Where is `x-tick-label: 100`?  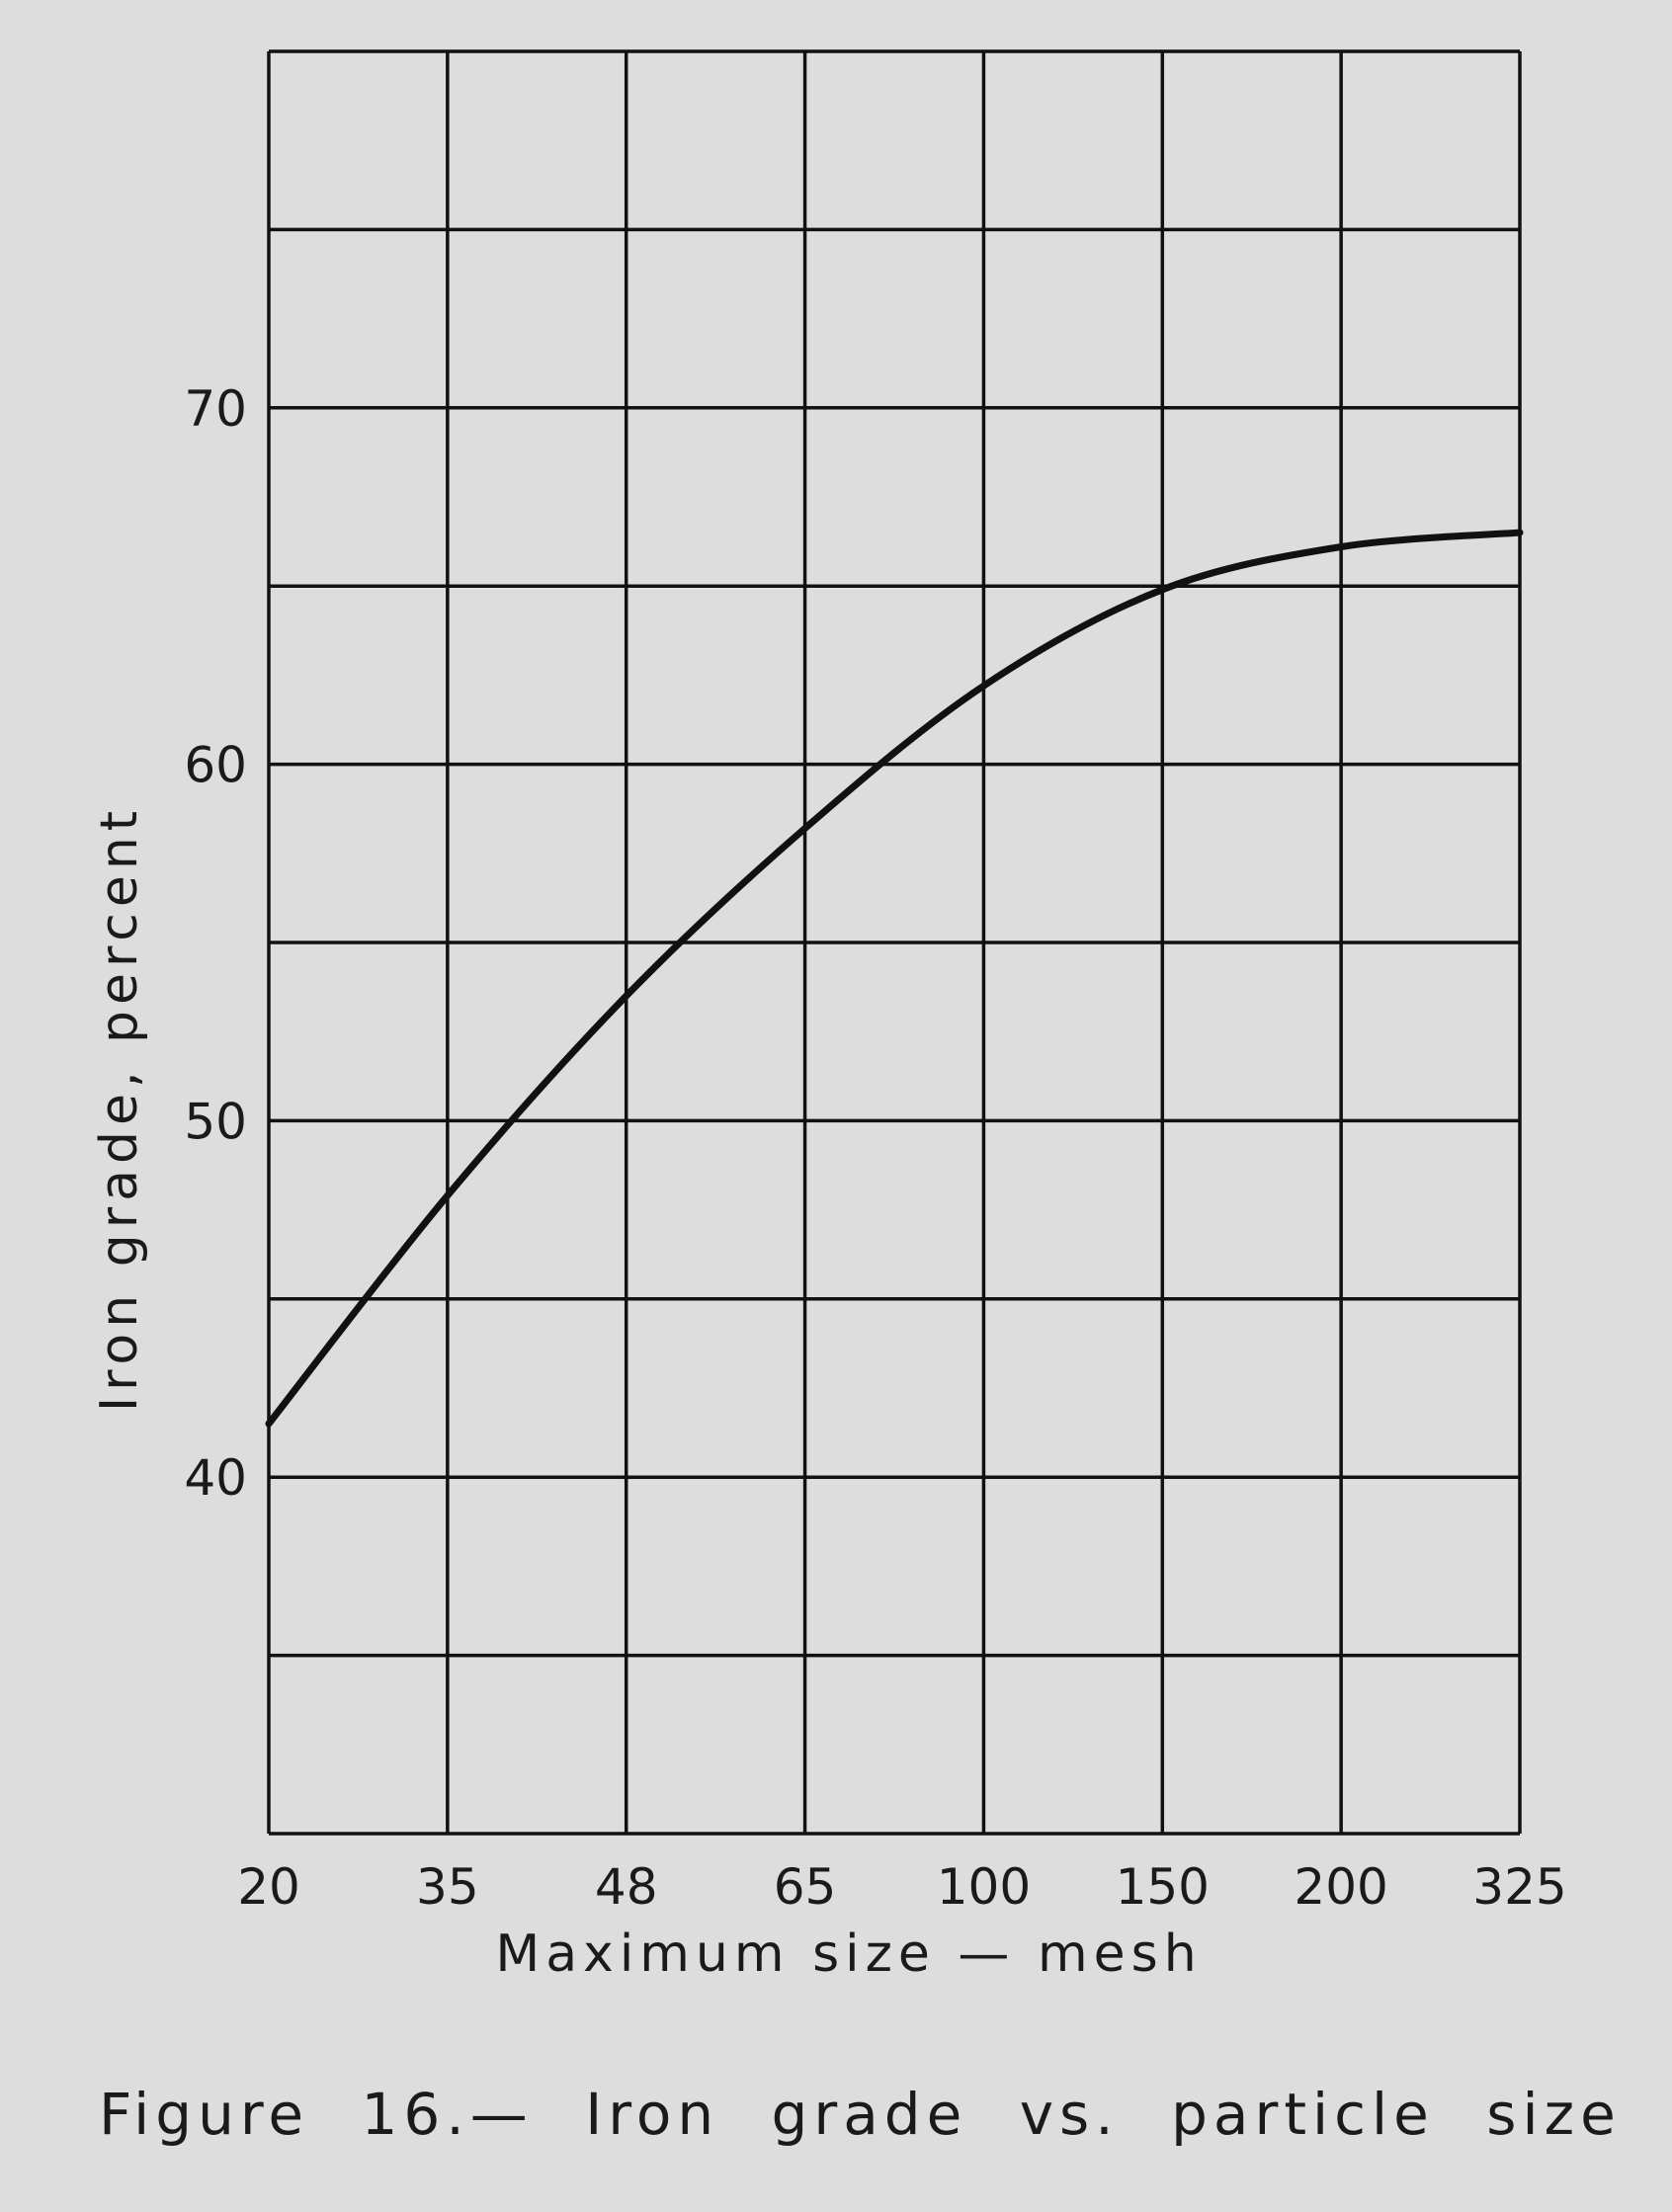
x-tick-label: 100 is located at coordinates (984, 1887).